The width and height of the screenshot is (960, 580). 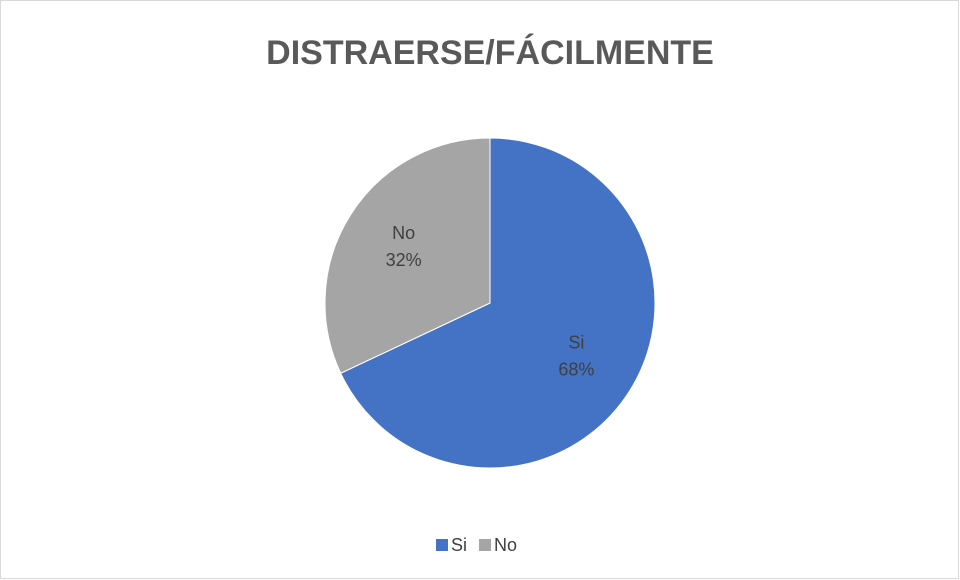 What do you see at coordinates (576, 343) in the screenshot?
I see `slice-category-label: Si` at bounding box center [576, 343].